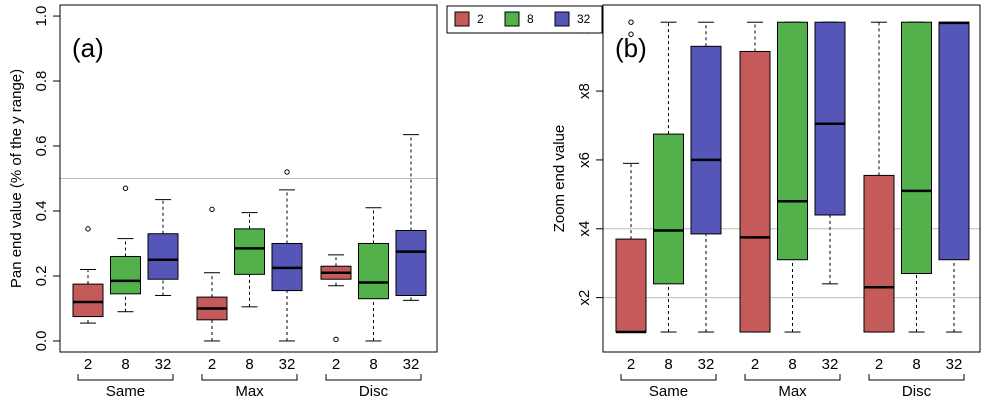  Describe the element at coordinates (88, 48) in the screenshot. I see `panel-label: (a)` at that location.